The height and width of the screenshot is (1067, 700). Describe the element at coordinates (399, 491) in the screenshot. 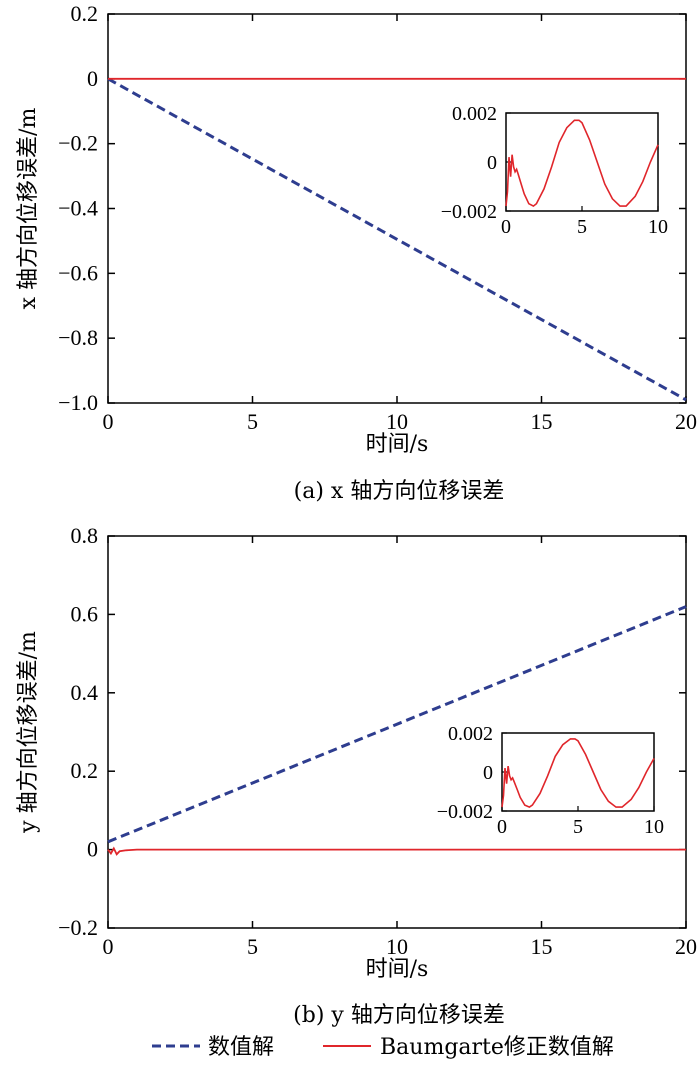

I see `chart-caption: (a) x 轴方向位移误差` at that location.